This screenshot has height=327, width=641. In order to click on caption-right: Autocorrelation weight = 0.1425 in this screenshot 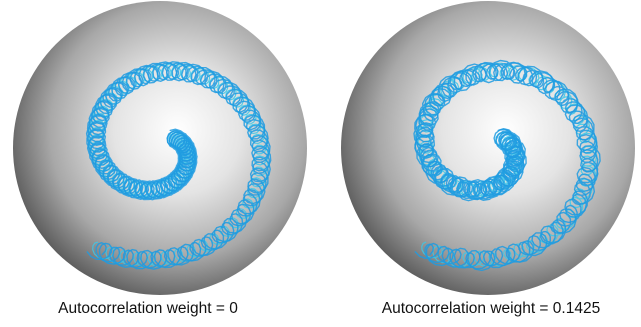, I will do `click(491, 308)`.